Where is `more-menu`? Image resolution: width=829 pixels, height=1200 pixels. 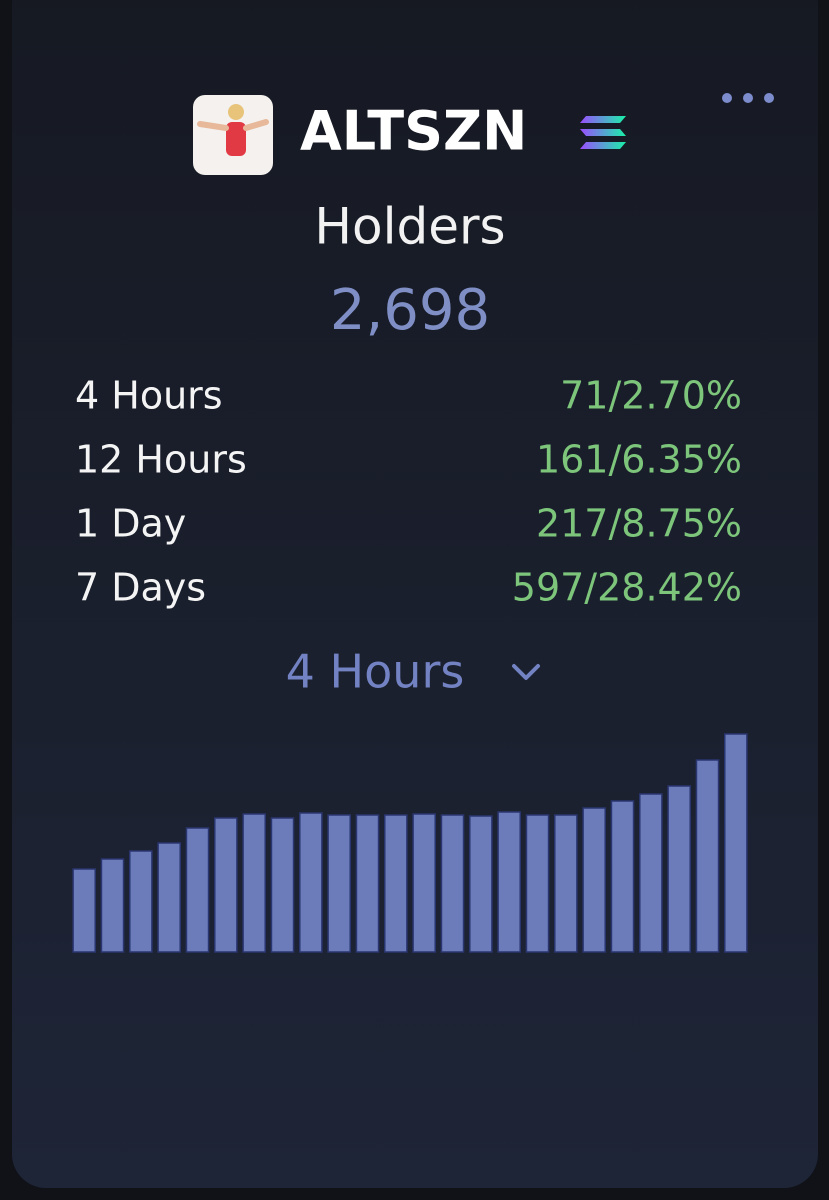
more-menu is located at coordinates (748, 98).